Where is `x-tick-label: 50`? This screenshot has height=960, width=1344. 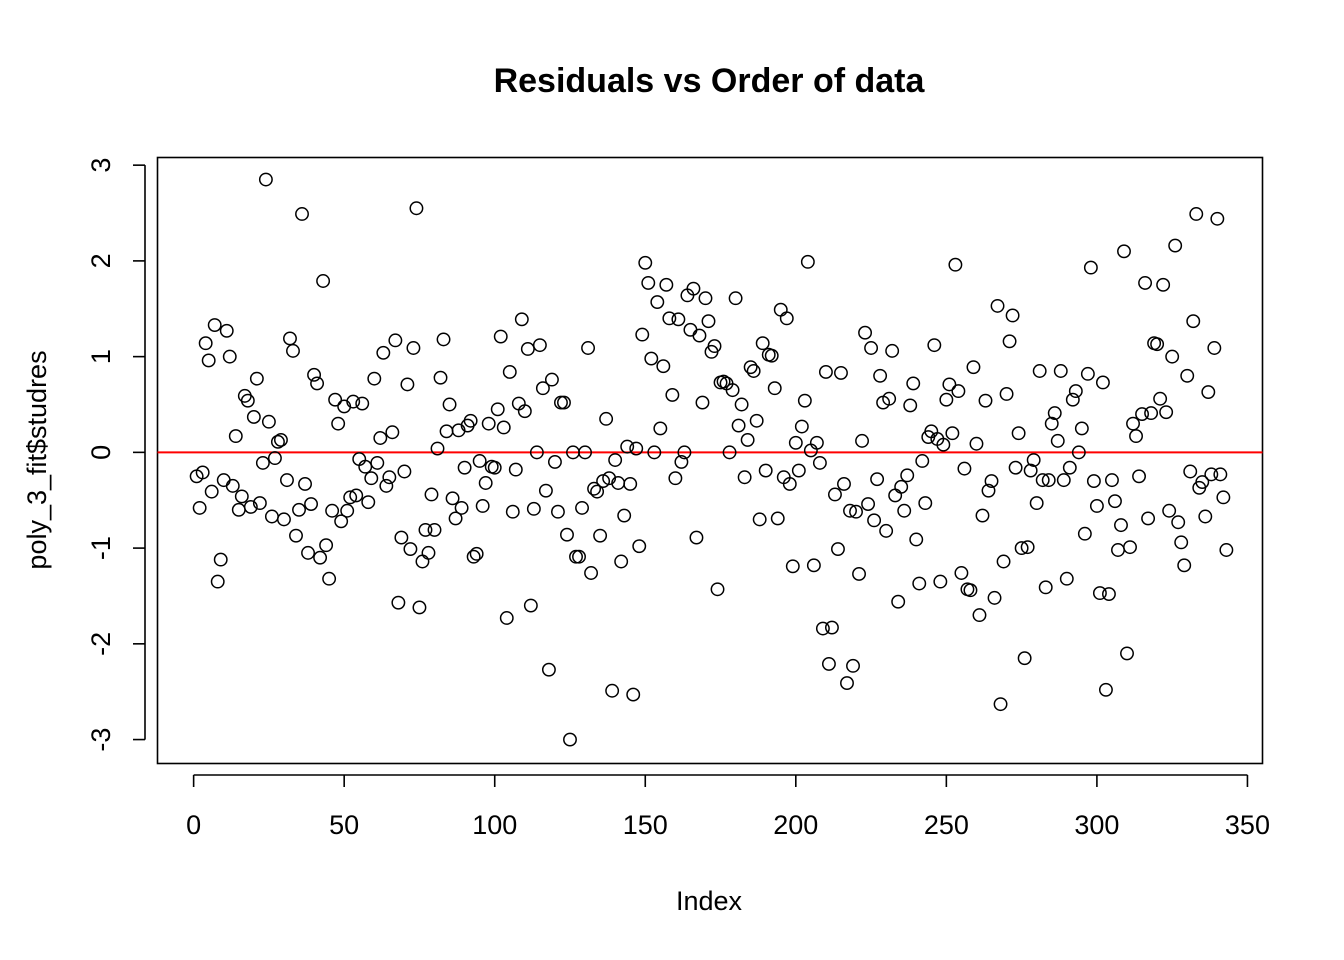
x-tick-label: 50 is located at coordinates (344, 825).